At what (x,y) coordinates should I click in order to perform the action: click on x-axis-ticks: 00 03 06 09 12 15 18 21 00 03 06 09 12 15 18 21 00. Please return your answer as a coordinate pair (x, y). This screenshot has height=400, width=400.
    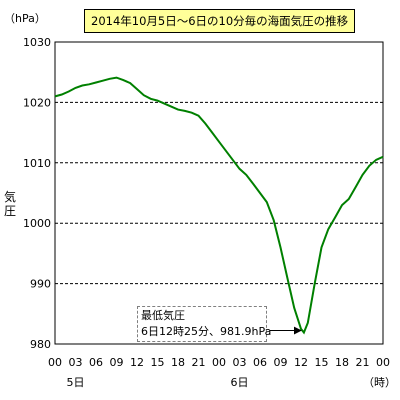
    Looking at the image, I should click on (219, 362).